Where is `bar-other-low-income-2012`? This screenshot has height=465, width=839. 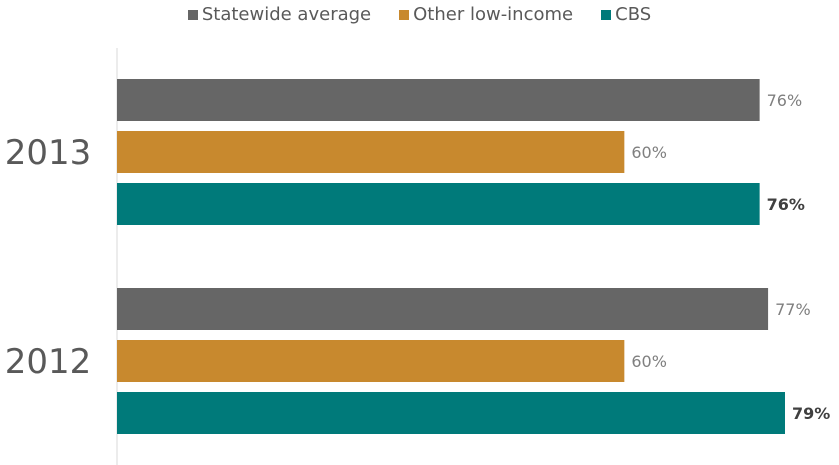
bar-other-low-income-2012 is located at coordinates (371, 361).